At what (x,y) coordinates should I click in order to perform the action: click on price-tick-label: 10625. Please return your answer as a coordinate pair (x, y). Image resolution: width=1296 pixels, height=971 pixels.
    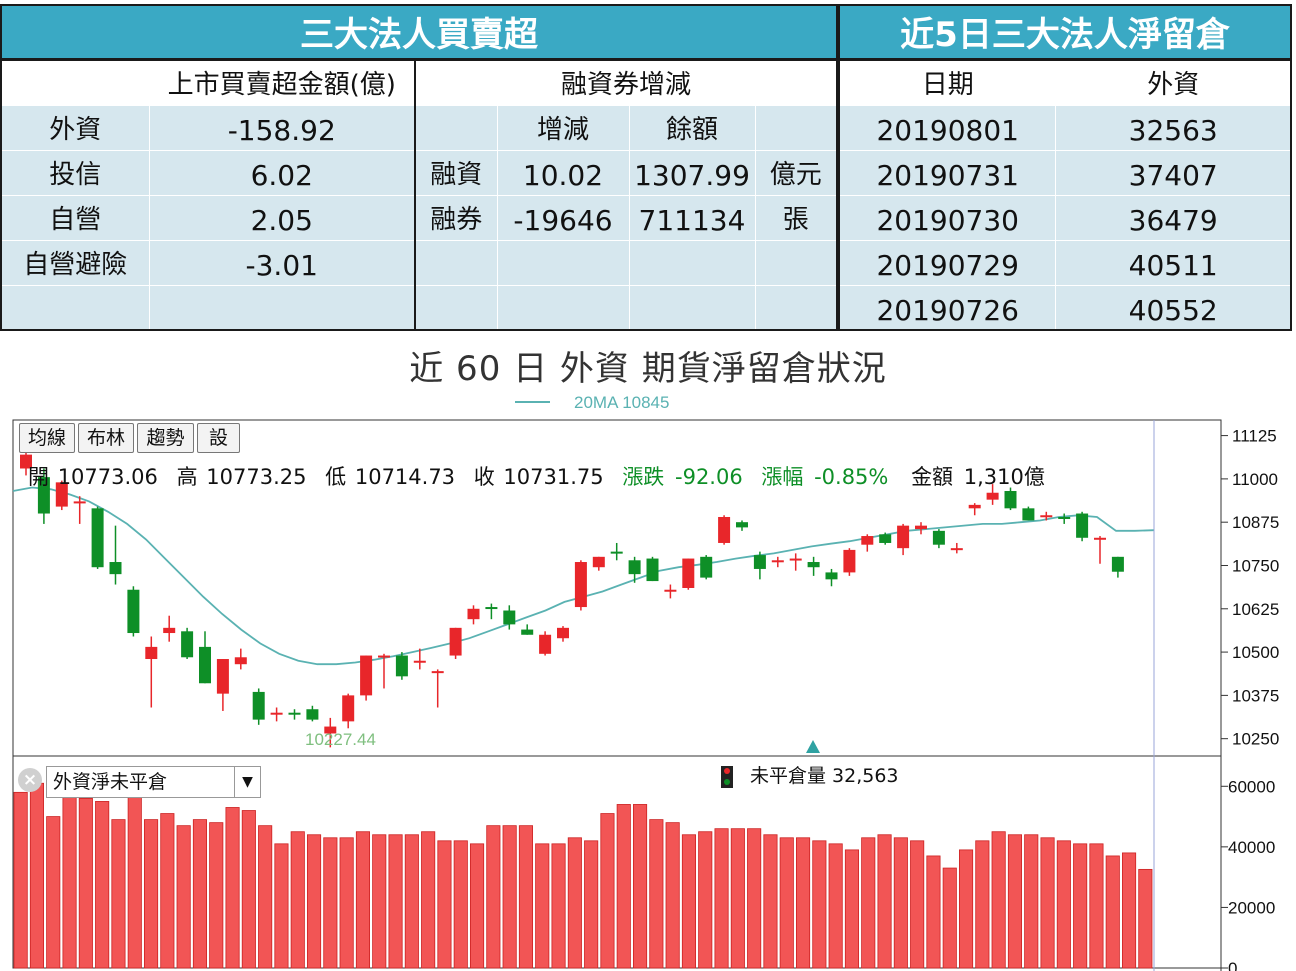
    Looking at the image, I should click on (1255, 609).